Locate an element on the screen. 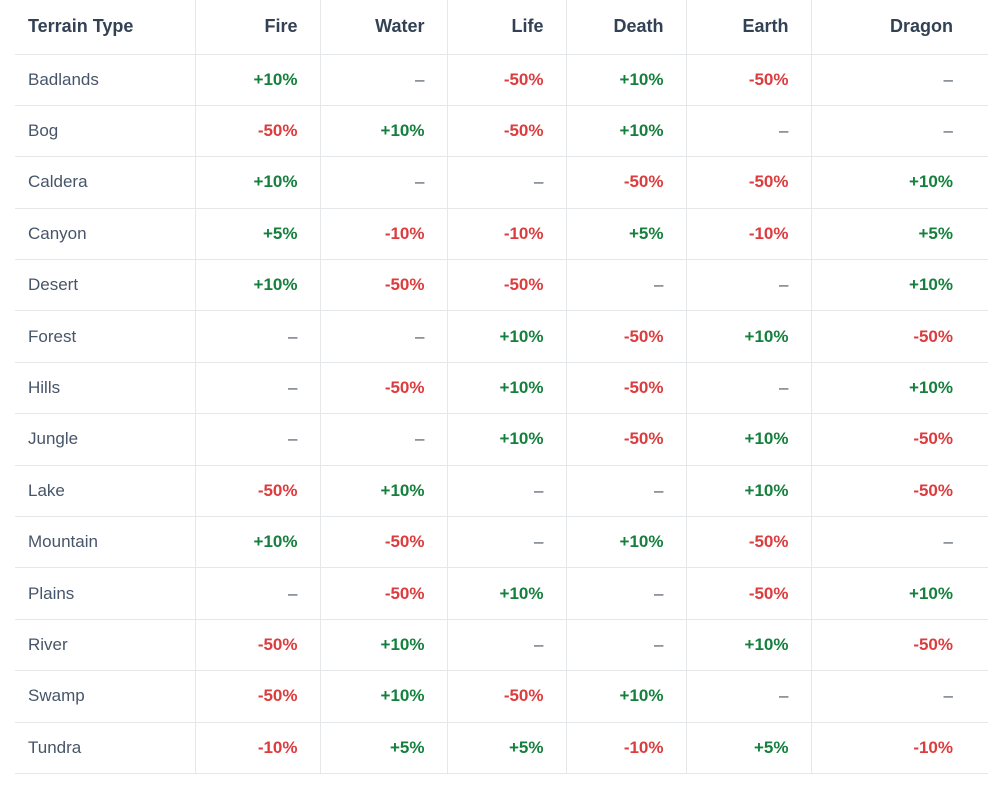 The width and height of the screenshot is (988, 800). table-row: Jungle – – +10% -50% +10% -50% is located at coordinates (501, 439).